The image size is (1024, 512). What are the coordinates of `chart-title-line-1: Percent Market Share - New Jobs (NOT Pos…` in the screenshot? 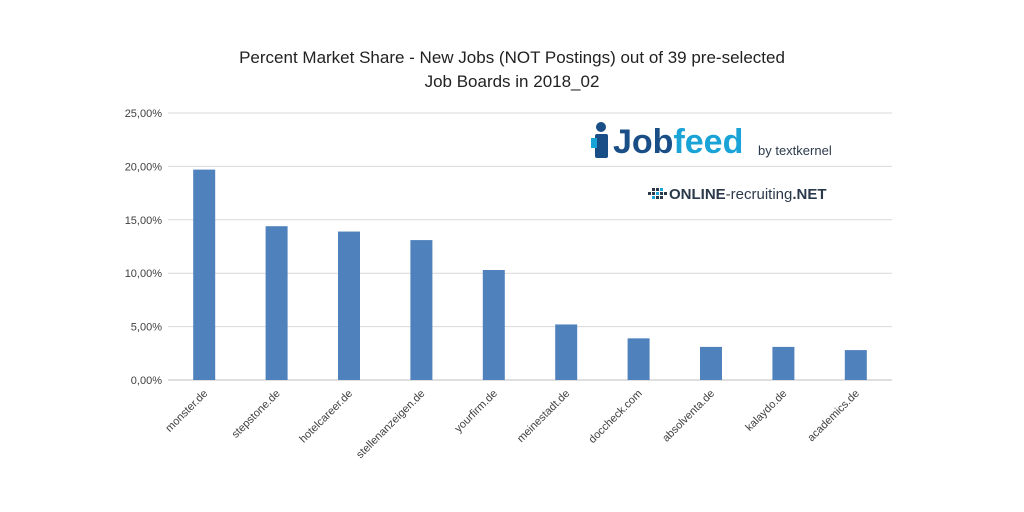 It's located at (512, 57).